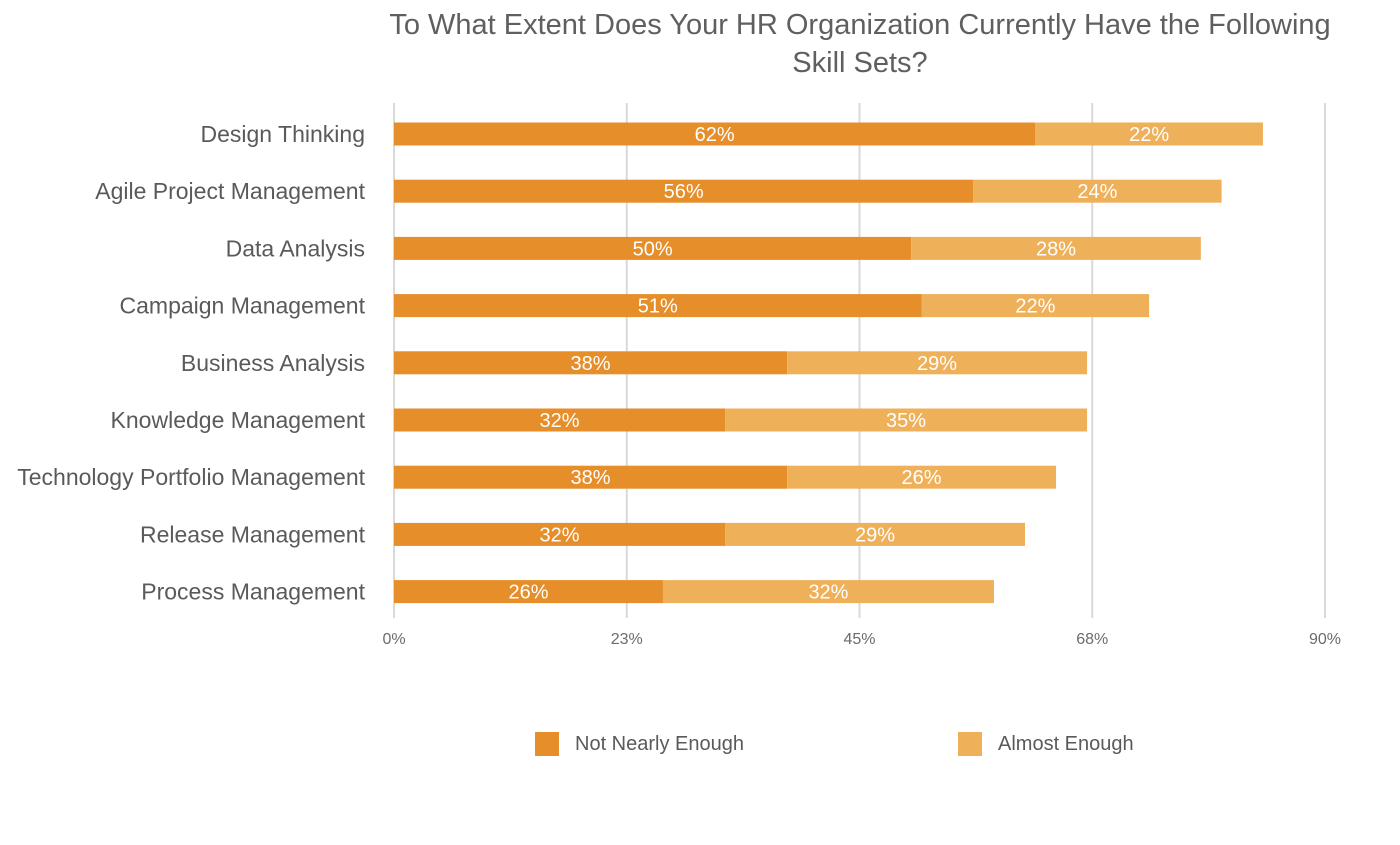 This screenshot has width=1400, height=845. I want to click on legend-label-almost-enough: Almost Enough, so click(1066, 743).